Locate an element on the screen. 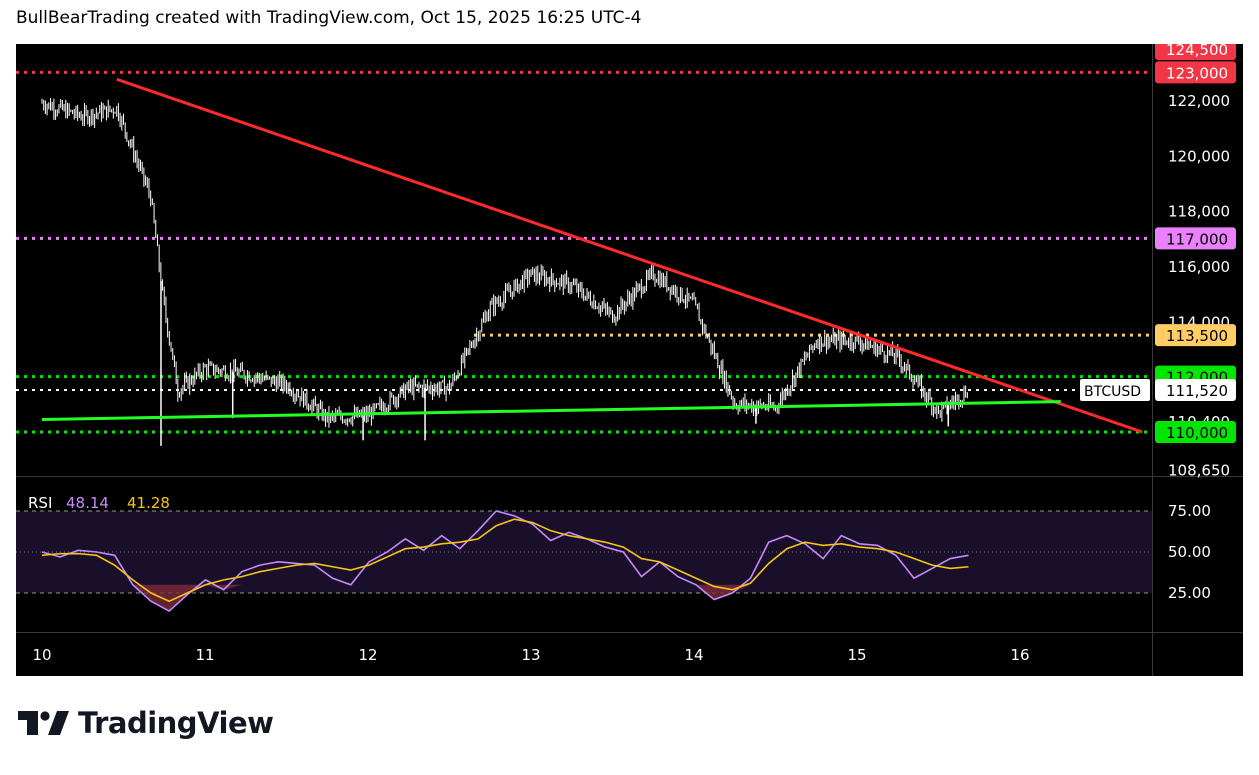 The width and height of the screenshot is (1259, 775). price-label-124500: 124,500 is located at coordinates (1195, 52).